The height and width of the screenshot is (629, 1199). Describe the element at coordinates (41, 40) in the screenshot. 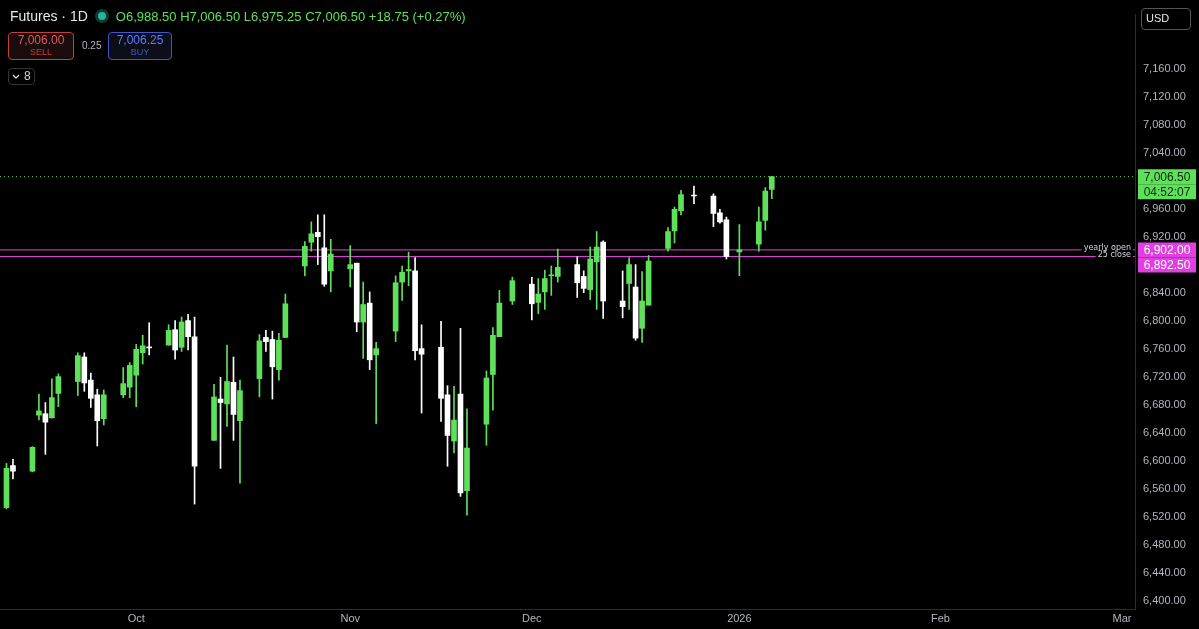

I see `annotation: 7,006.00` at that location.